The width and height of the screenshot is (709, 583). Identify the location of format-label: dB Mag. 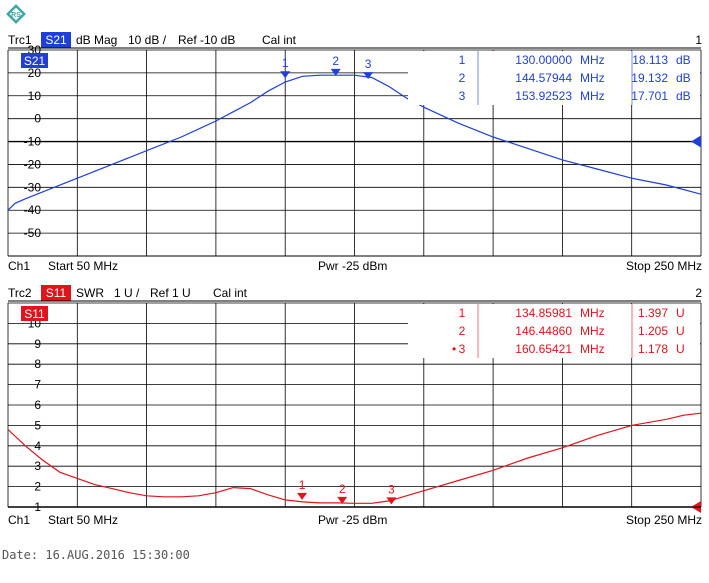
(96, 40).